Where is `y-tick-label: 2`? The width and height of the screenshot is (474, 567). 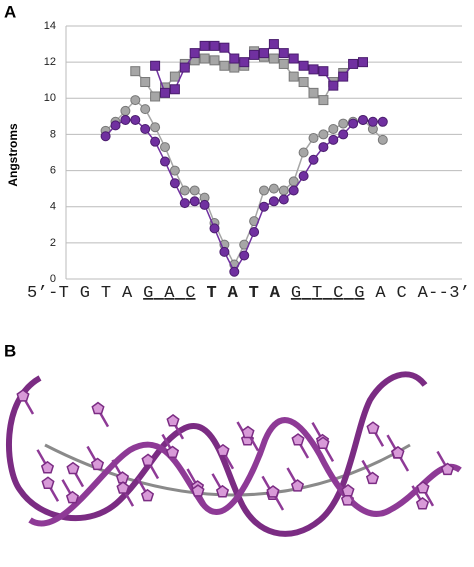
y-tick-label: 2 is located at coordinates (53, 243).